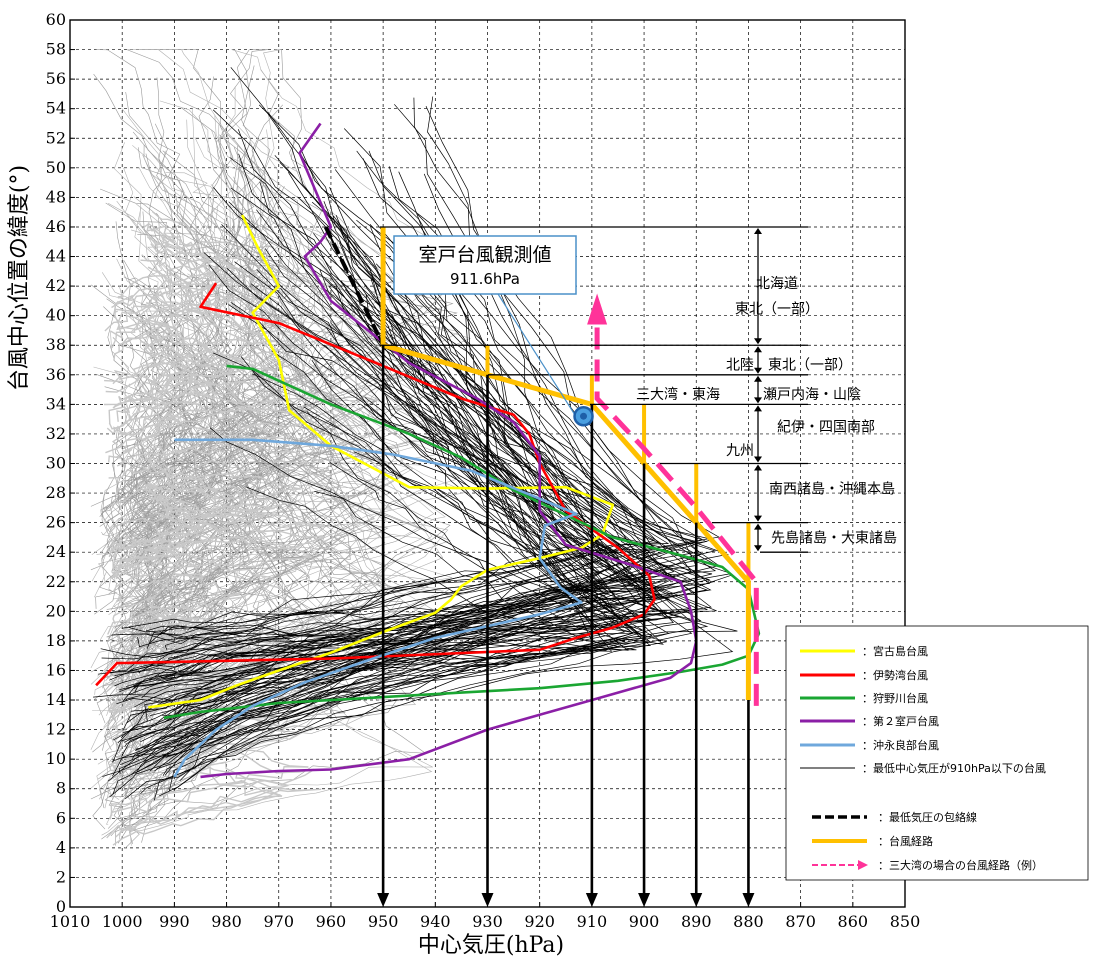 This screenshot has height=962, width=1096. What do you see at coordinates (56, 758) in the screenshot?
I see `y-tick-label: 10` at bounding box center [56, 758].